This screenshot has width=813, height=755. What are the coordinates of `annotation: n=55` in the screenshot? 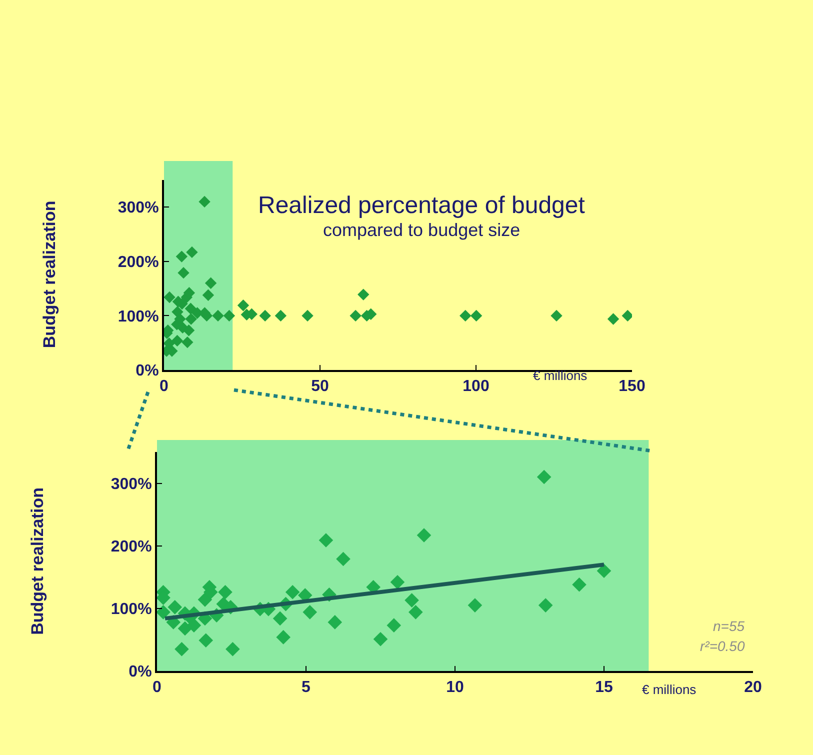 It's located at (729, 626).